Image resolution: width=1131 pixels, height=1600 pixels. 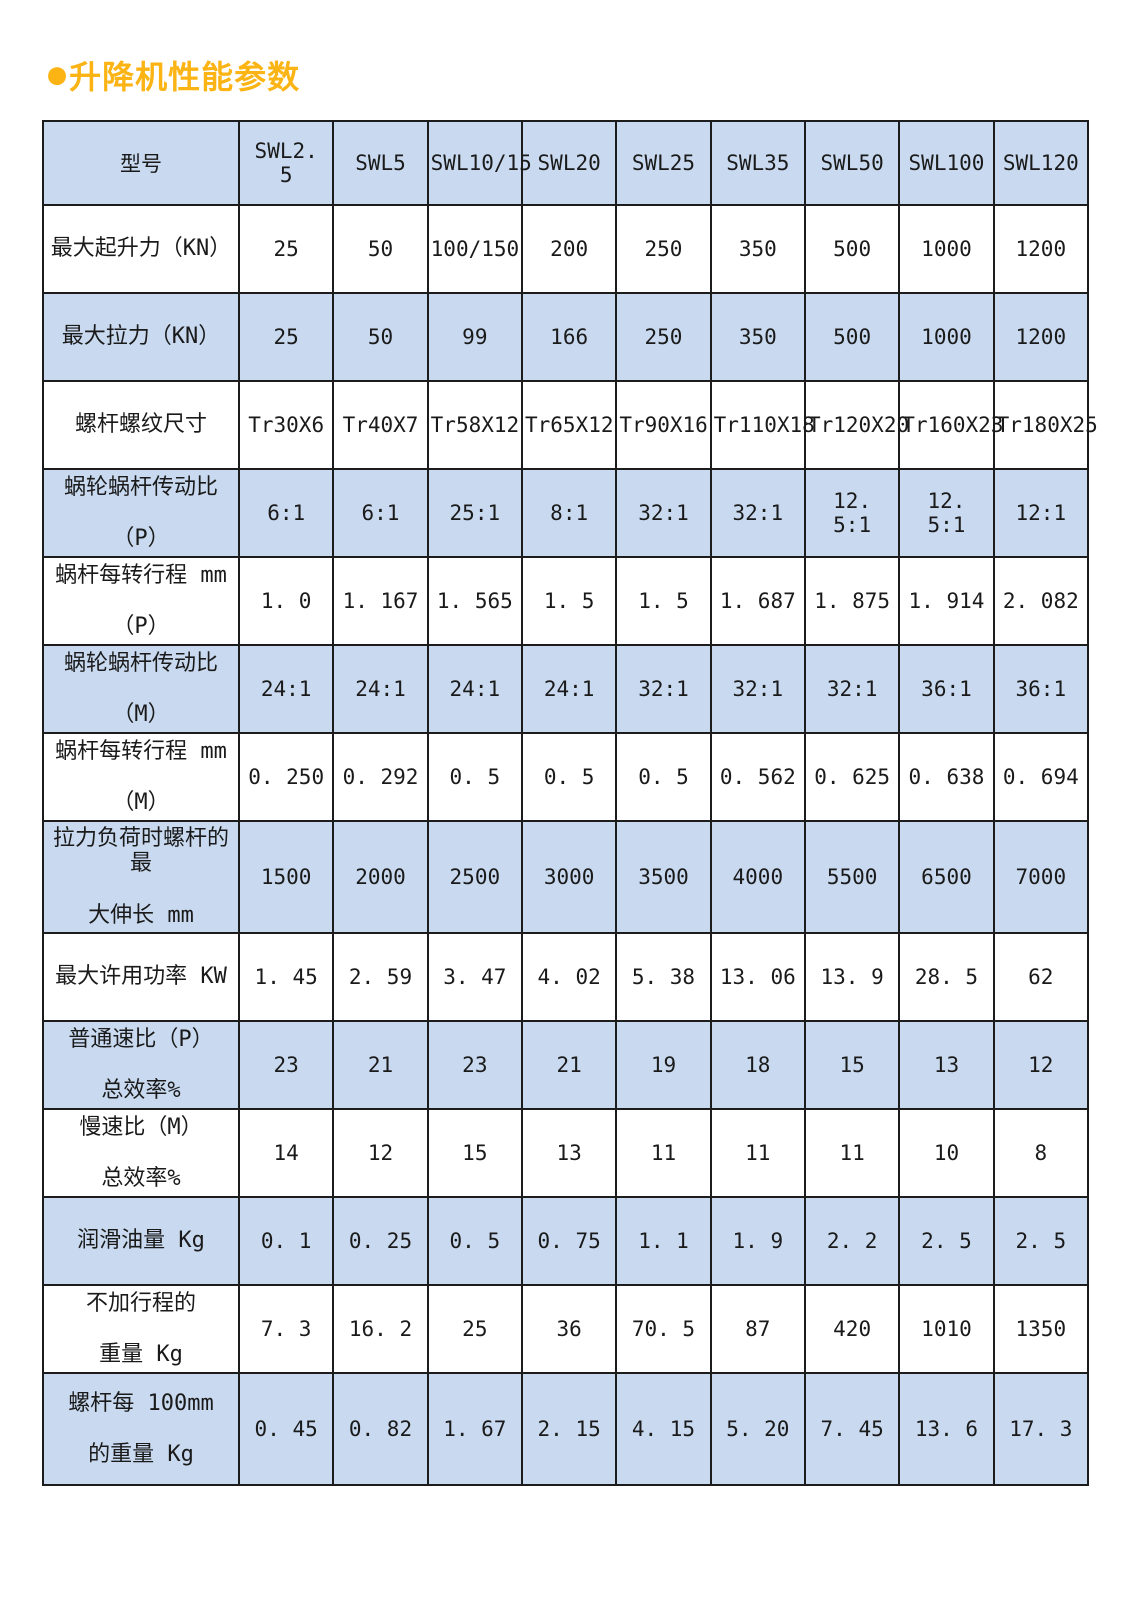 I want to click on value-cell: 1. 0, so click(x=286, y=601).